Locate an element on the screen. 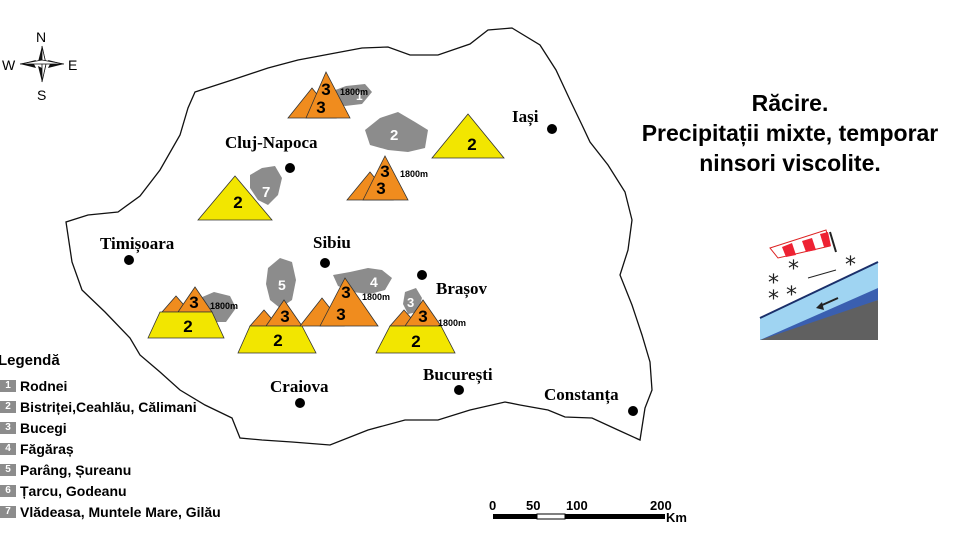 The width and height of the screenshot is (977, 548). headline-line: ninsori viscolite. is located at coordinates (790, 163).